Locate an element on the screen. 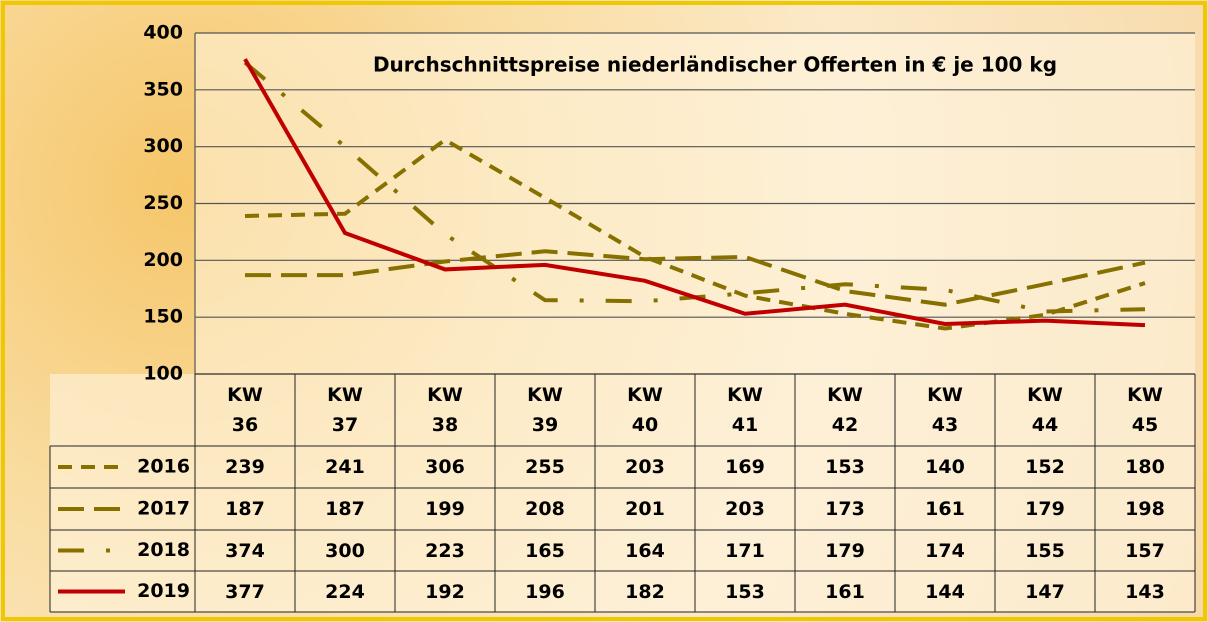 The width and height of the screenshot is (1208, 622). x-tick-label: KW 45 is located at coordinates (1145, 410).